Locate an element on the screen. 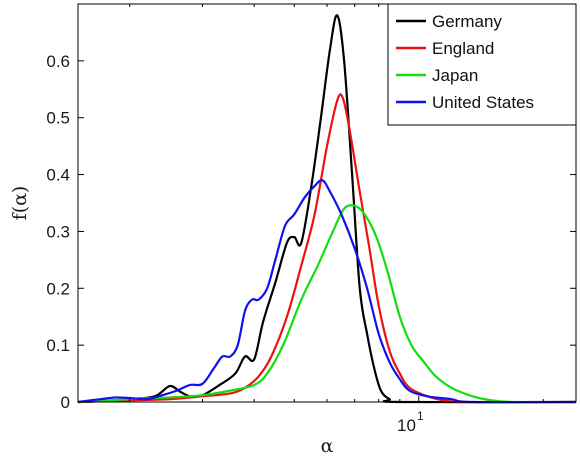 Image resolution: width=580 pixels, height=462 pixels. x-tick-label-10-exponent: 1 is located at coordinates (420, 416).